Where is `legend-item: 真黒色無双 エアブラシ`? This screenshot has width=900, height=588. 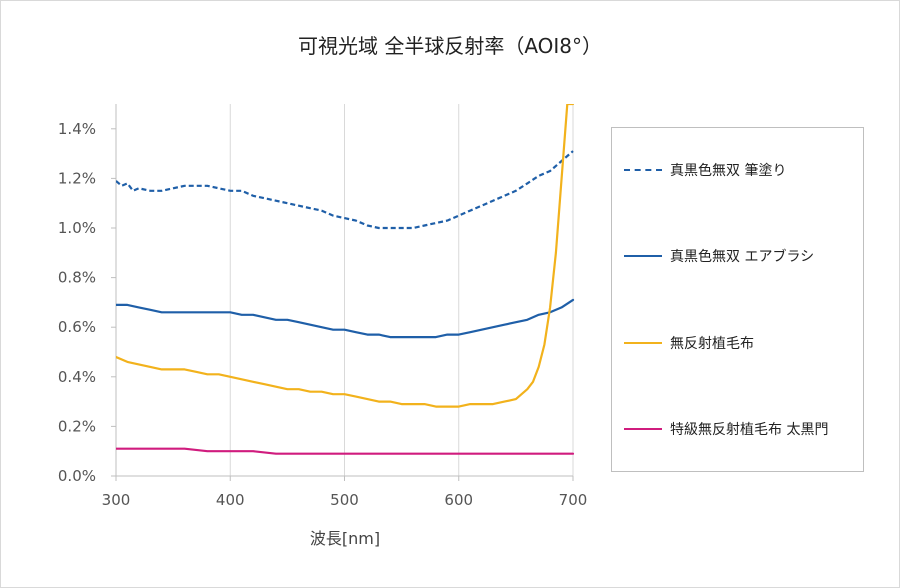
legend-item: 真黒色無双 エアブラシ is located at coordinates (719, 256).